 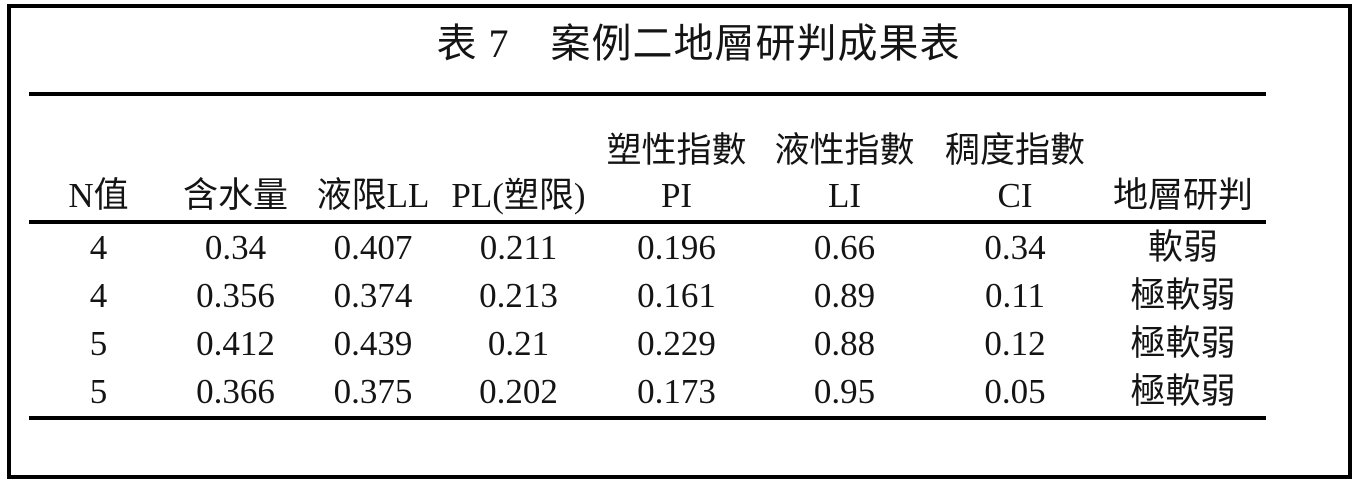 What do you see at coordinates (844, 295) in the screenshot?
I see `table-cell: 0.89` at bounding box center [844, 295].